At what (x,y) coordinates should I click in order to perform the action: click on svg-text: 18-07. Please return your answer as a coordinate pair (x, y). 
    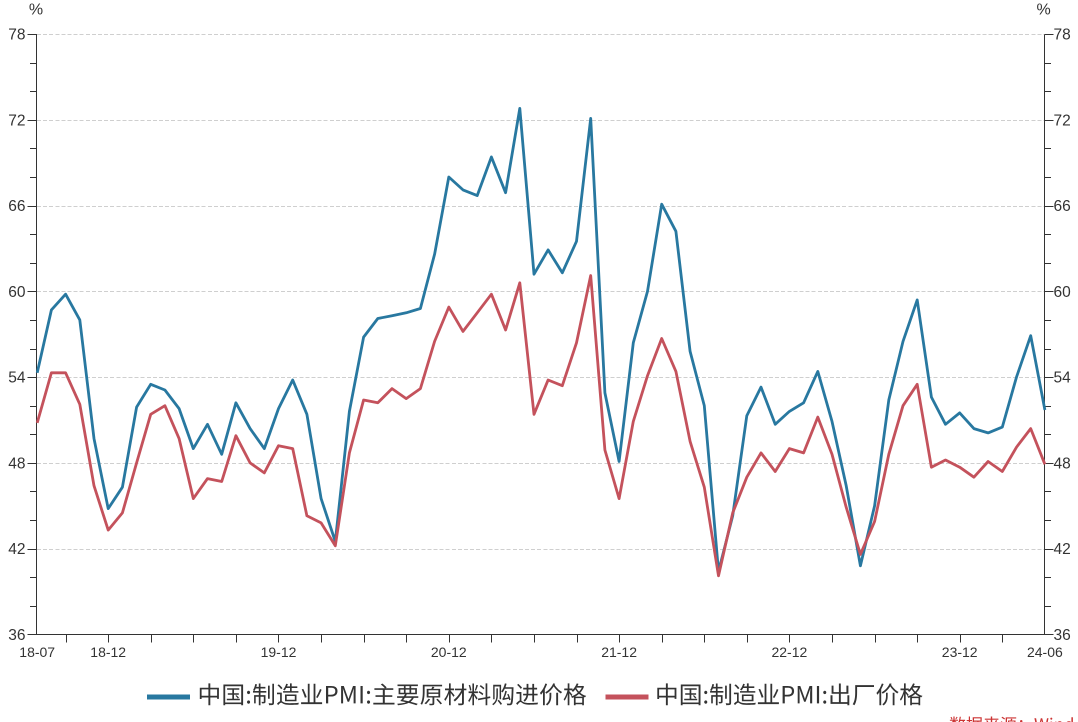
    Looking at the image, I should click on (37, 652).